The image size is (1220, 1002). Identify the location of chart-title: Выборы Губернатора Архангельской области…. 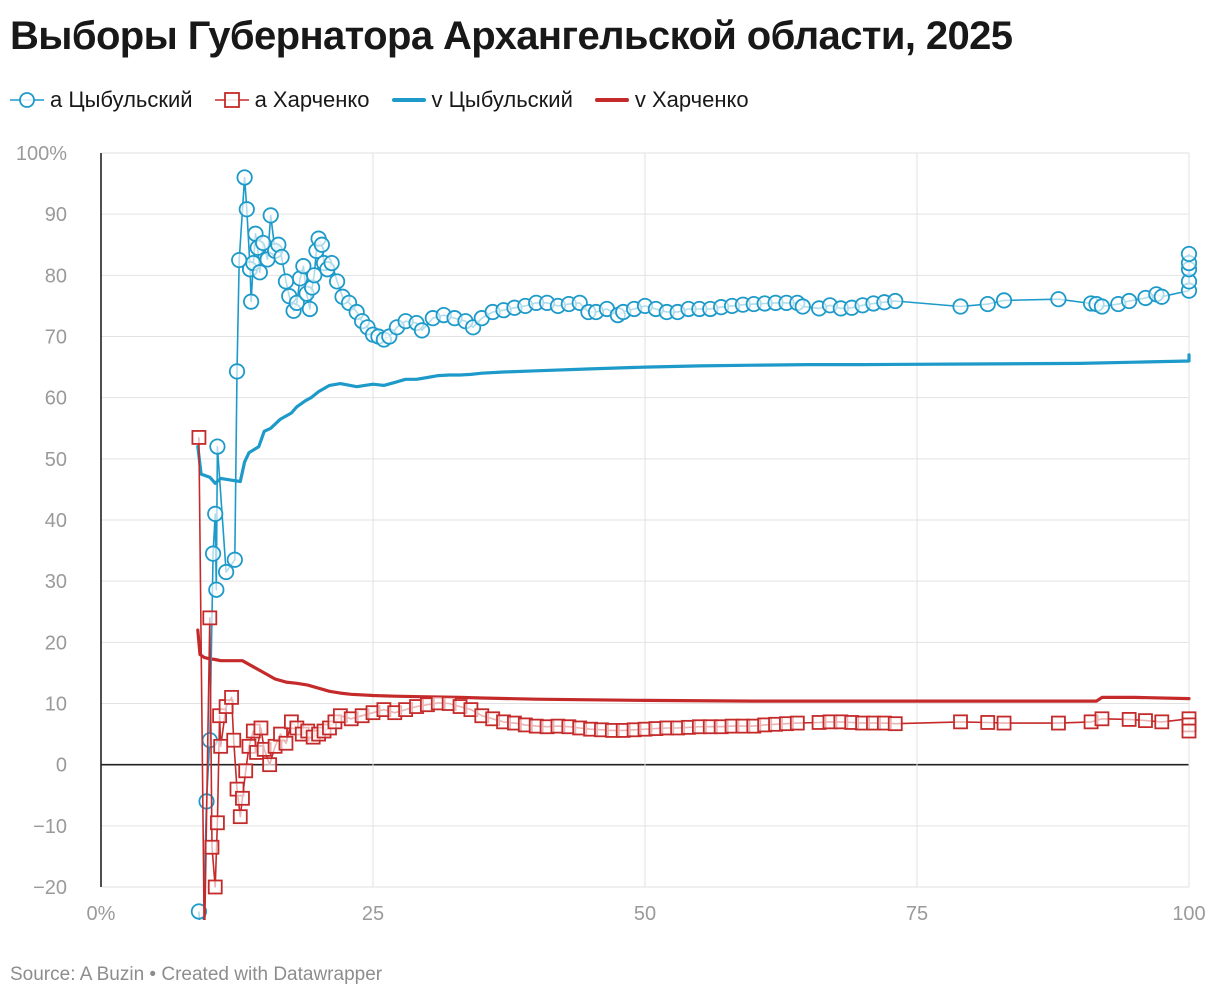
(511, 36).